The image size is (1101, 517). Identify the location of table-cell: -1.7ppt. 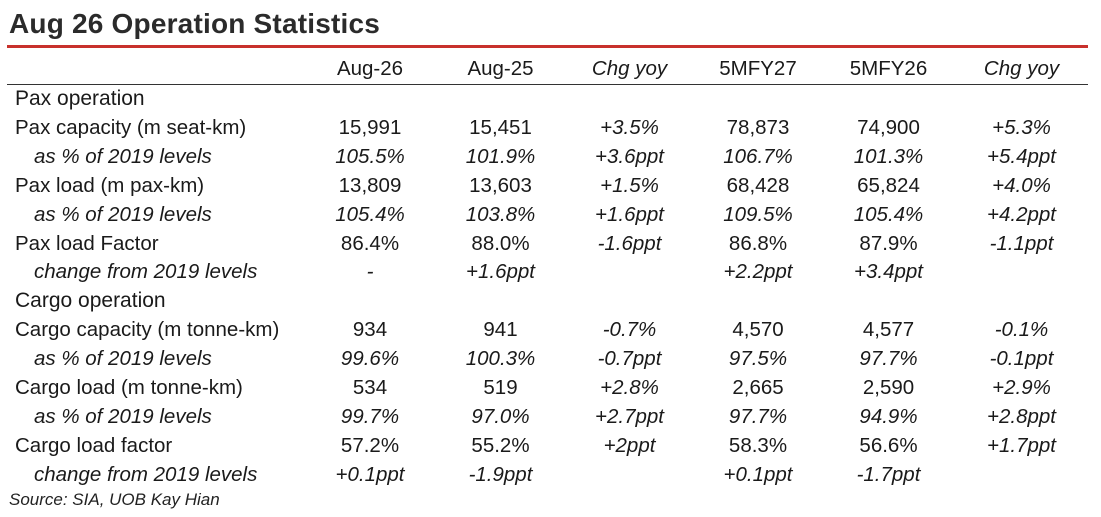
(888, 474).